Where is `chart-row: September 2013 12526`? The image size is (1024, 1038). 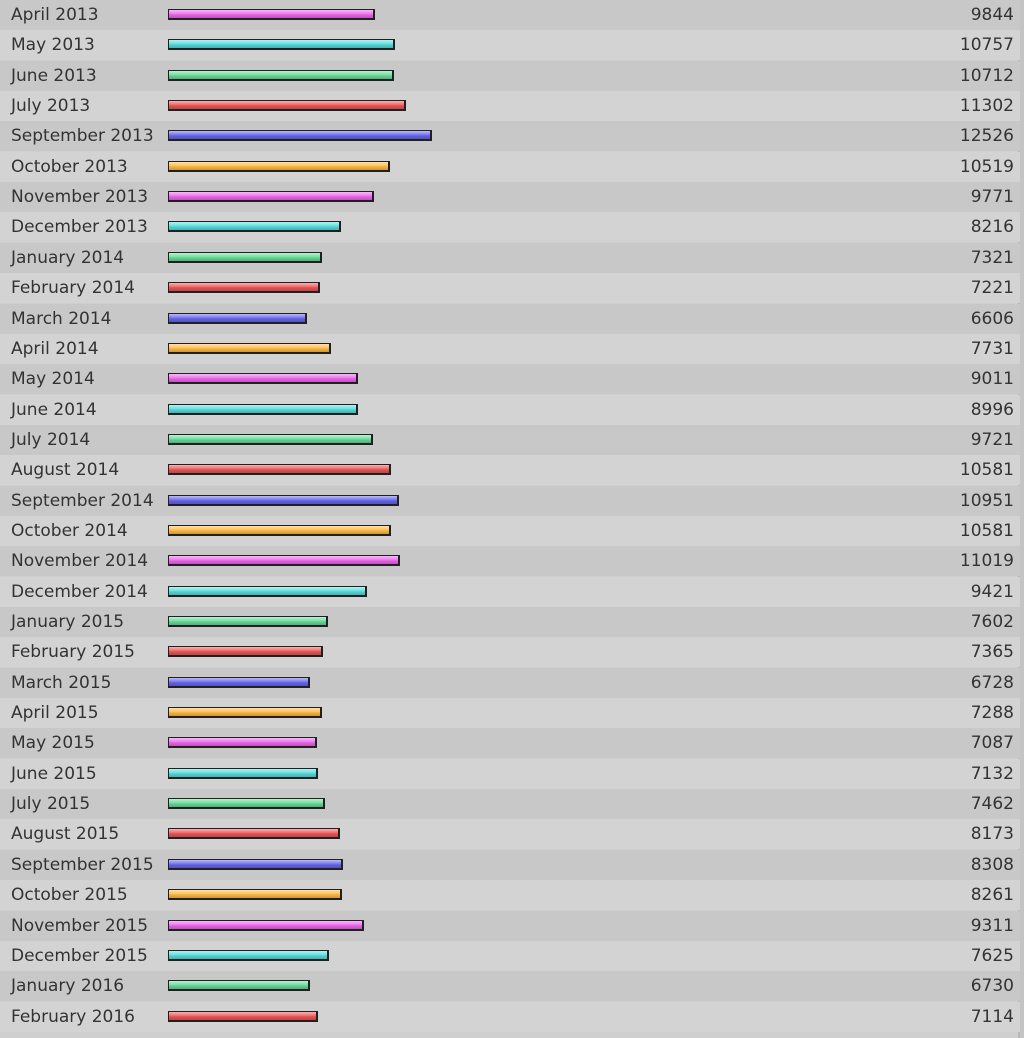
chart-row: September 2013 12526 is located at coordinates (510, 136).